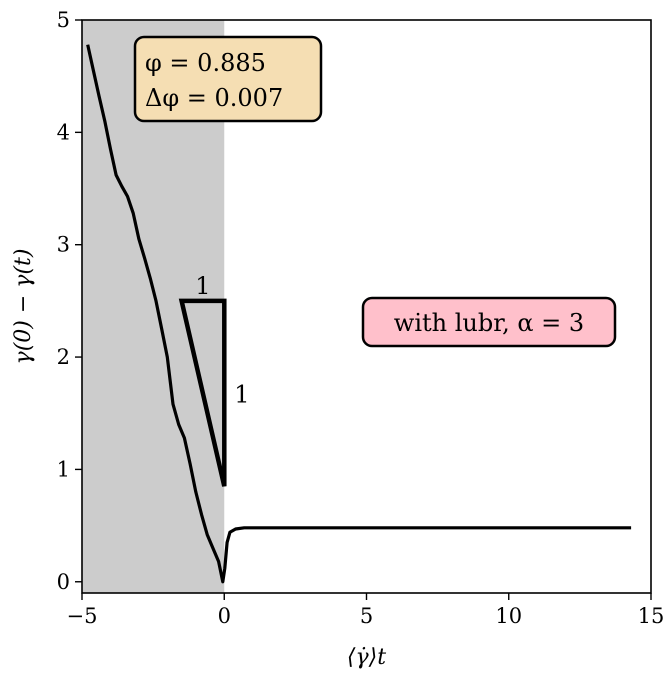  What do you see at coordinates (63, 582) in the screenshot?
I see `y-tick-label: 0` at bounding box center [63, 582].